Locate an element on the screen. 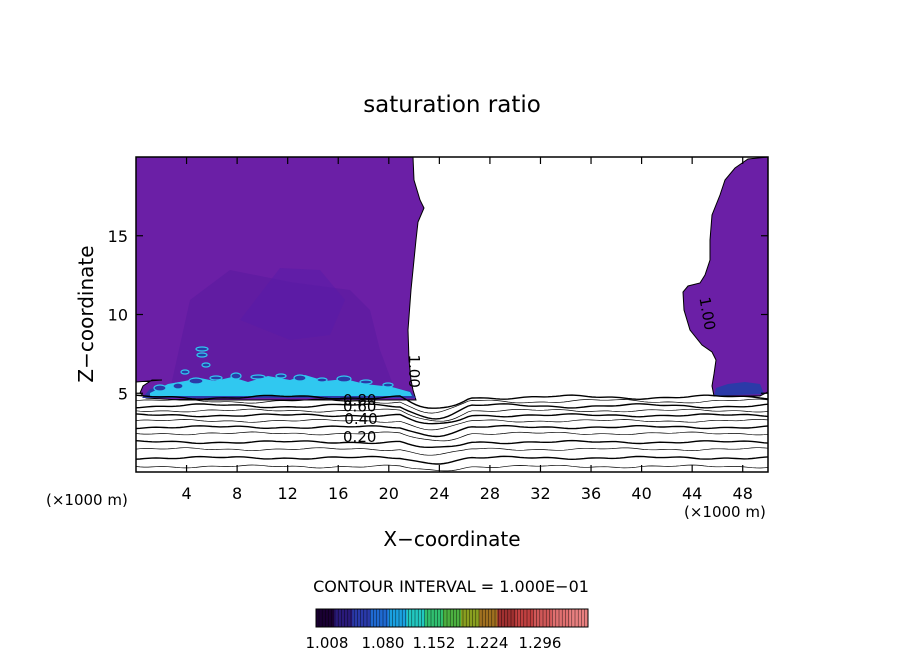 The height and width of the screenshot is (654, 904). x-tick-label: 36 is located at coordinates (591, 493).